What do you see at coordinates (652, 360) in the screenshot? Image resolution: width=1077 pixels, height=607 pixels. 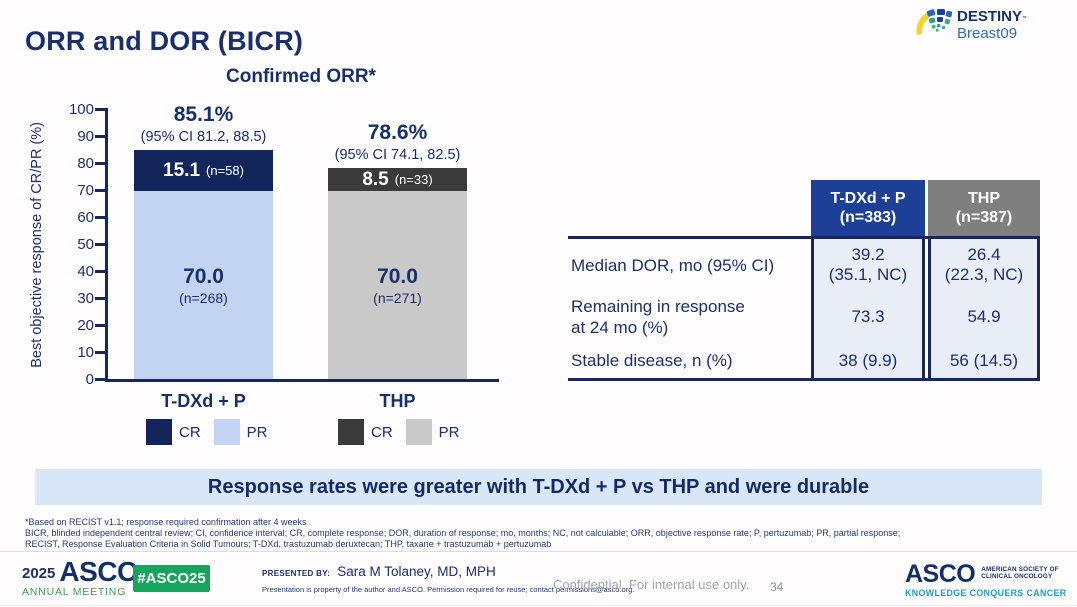 I see `row-label-text: Stable disease, n (%)` at bounding box center [652, 360].